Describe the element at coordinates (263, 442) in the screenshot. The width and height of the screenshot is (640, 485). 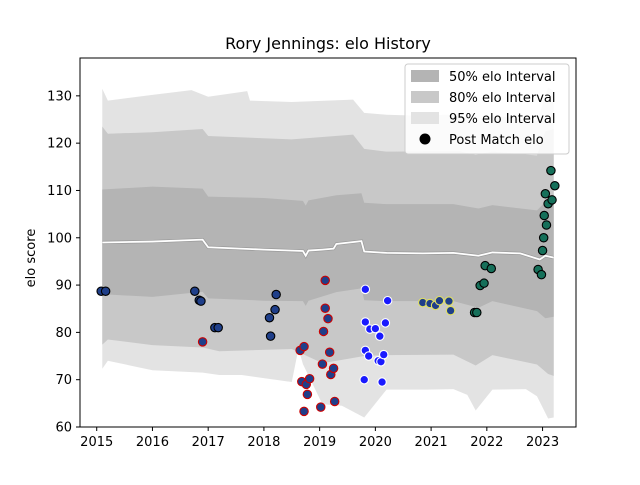
I see `x-tick-label: 2018` at that location.